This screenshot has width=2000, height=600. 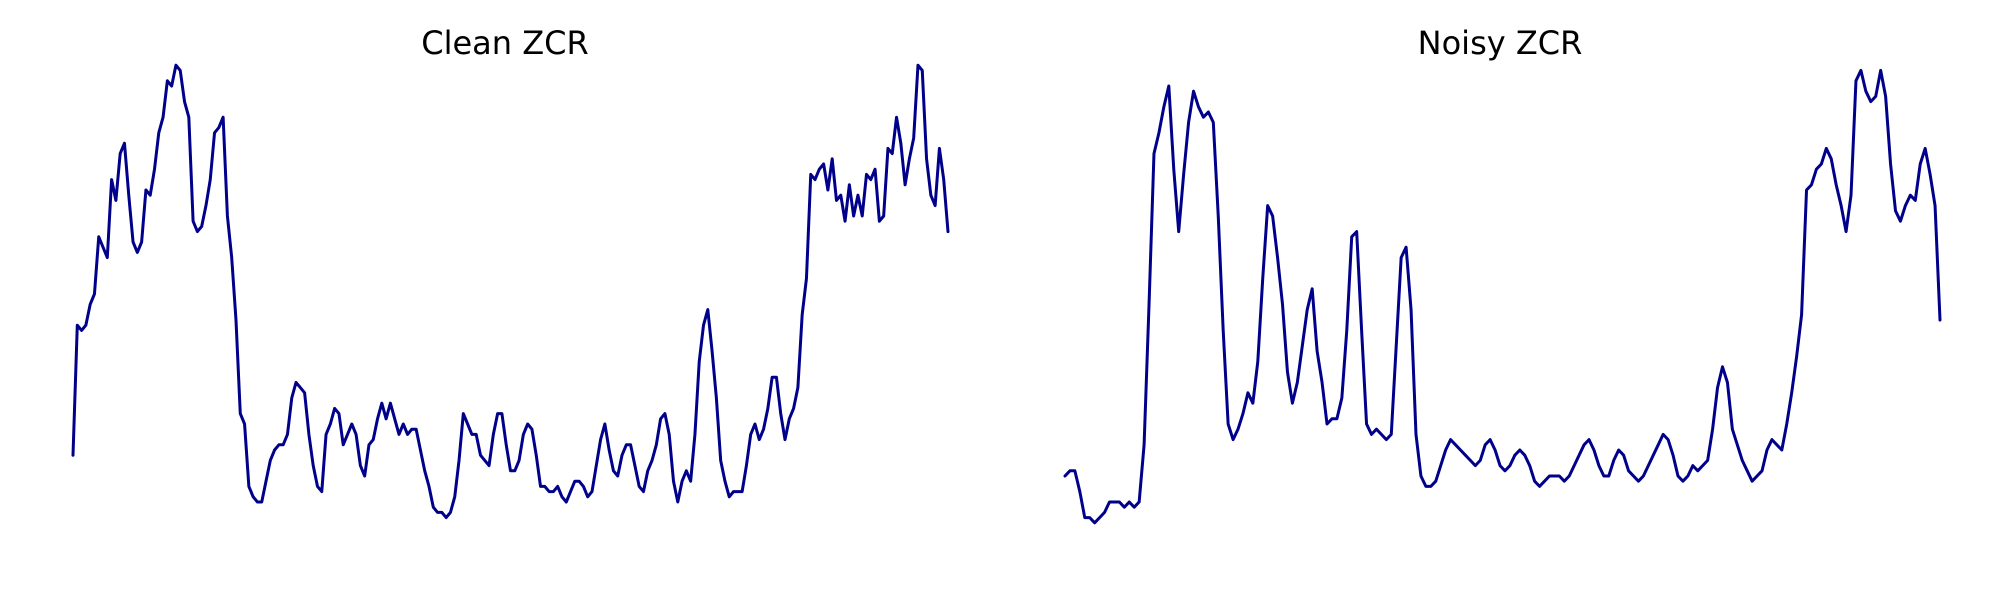 I want to click on chart-title: Noisy ZCR, so click(x=1500, y=43).